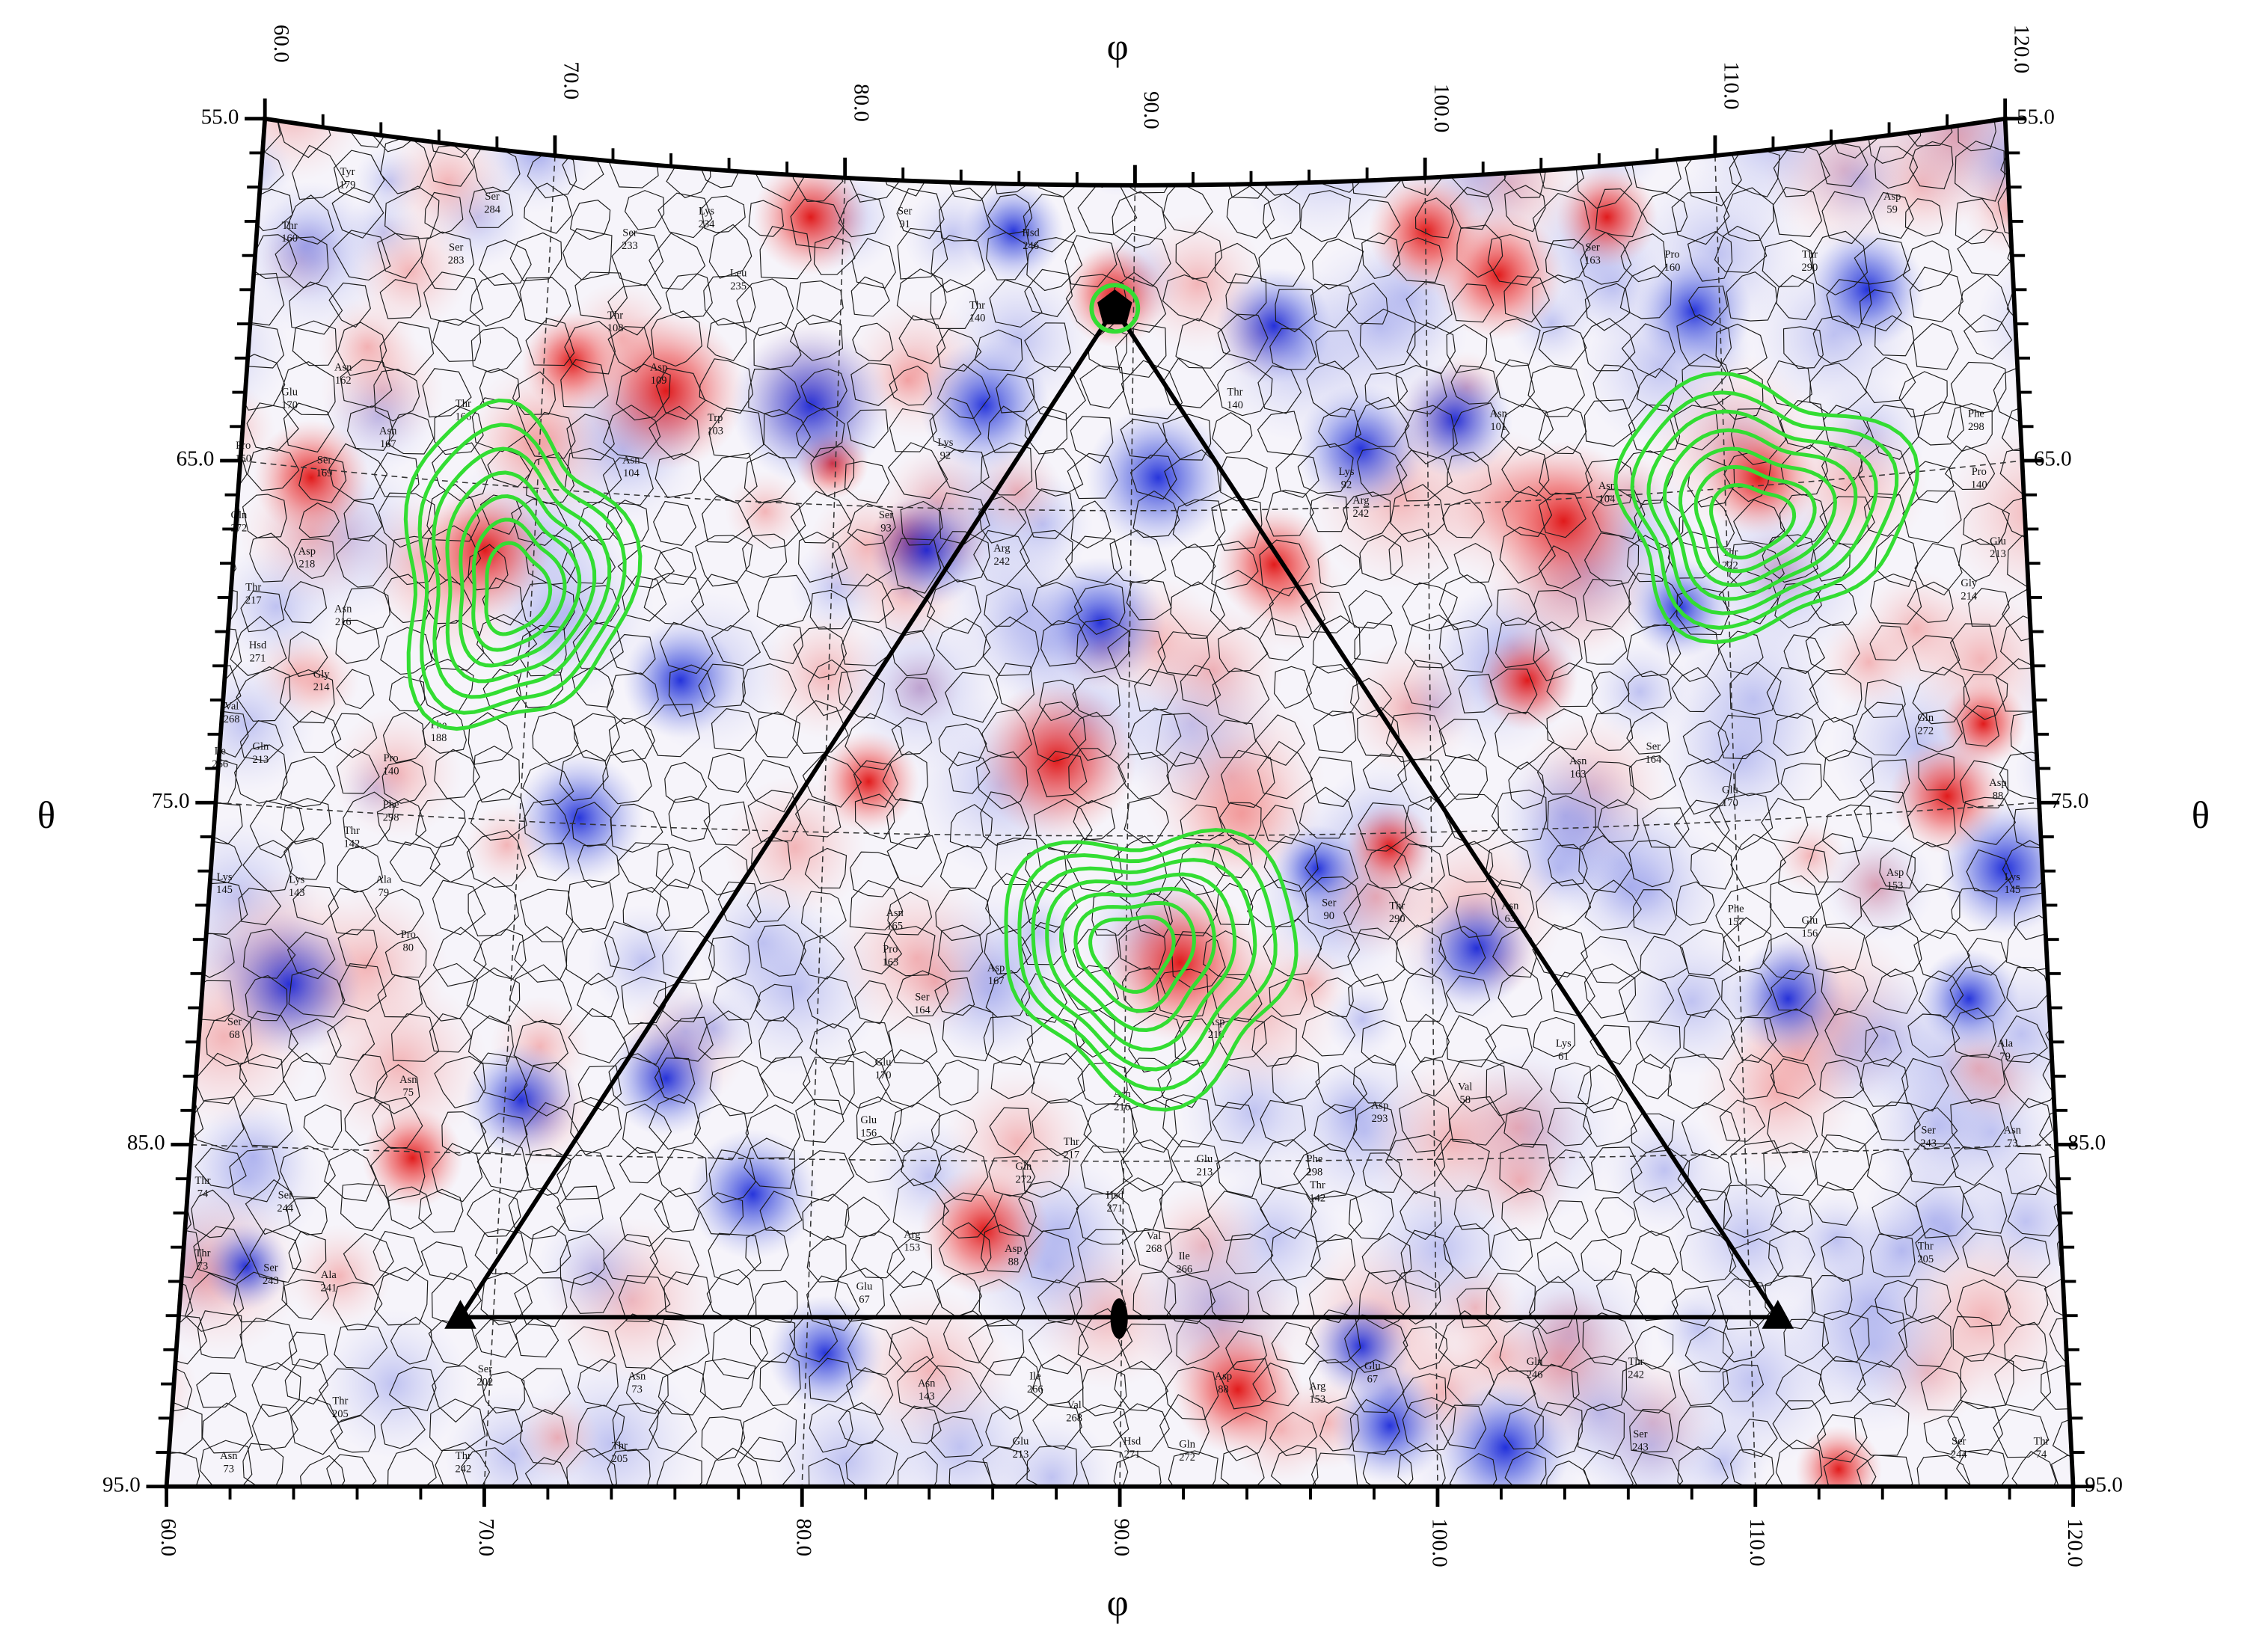 The height and width of the screenshot is (1652, 2244). Describe the element at coordinates (2086, 1143) in the screenshot. I see `theta-tick-label: 85.0` at that location.